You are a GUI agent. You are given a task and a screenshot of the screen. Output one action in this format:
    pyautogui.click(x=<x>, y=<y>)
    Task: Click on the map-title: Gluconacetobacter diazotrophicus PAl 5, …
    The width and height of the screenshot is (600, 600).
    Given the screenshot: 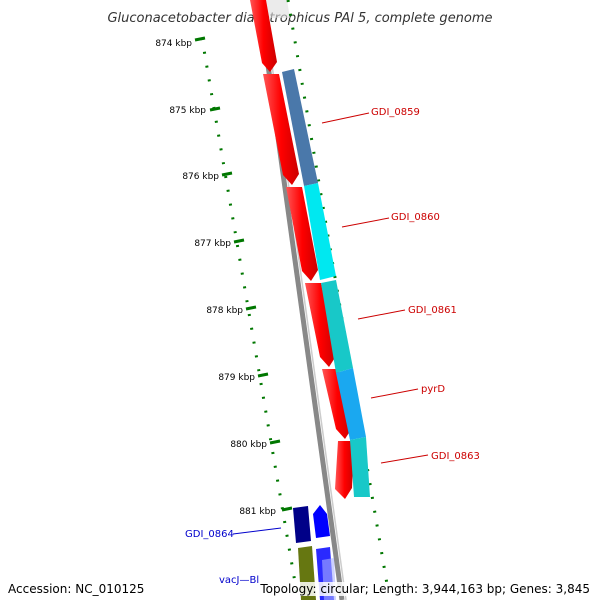 What is the action you would take?
    pyautogui.click(x=299, y=18)
    